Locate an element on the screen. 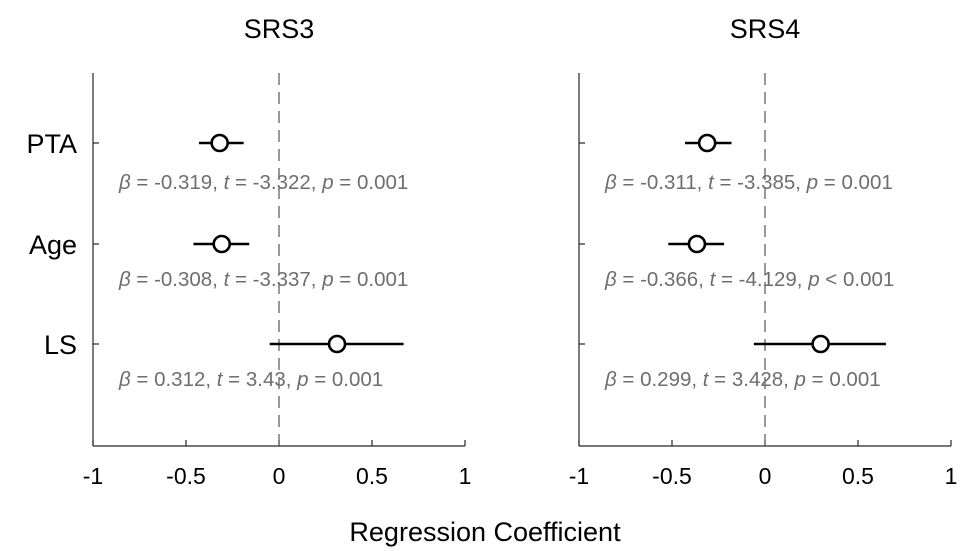 The image size is (971, 551). stats-annotation-pta: β = -0.311, t = -3.385, p = 0.001 is located at coordinates (748, 182).